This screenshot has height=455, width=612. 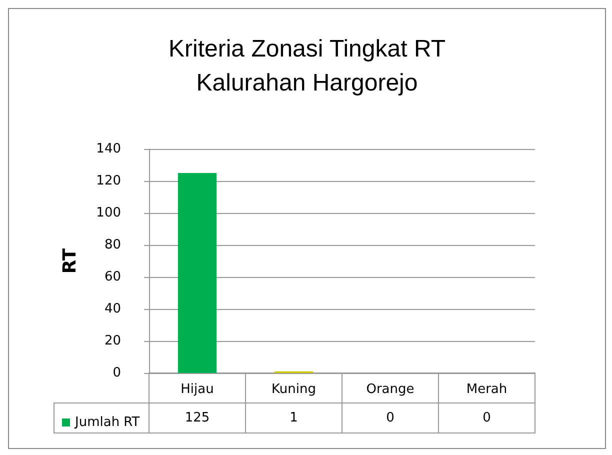 What do you see at coordinates (307, 66) in the screenshot?
I see `chart-title: Kriteria Zonasi Tingkat RT Kalurahan Hargorejo` at bounding box center [307, 66].